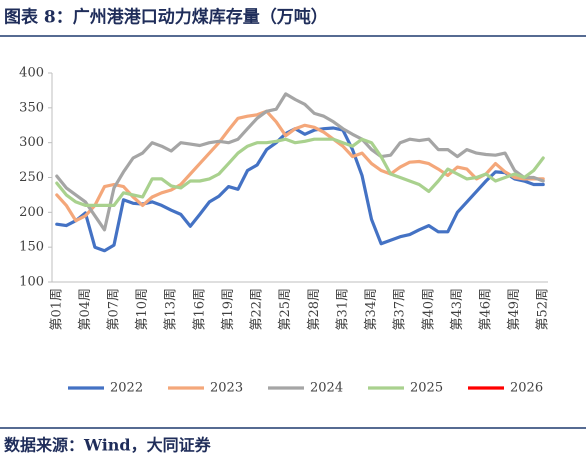 The image size is (586, 472). I want to click on y-tick-label: 350, so click(31, 107).